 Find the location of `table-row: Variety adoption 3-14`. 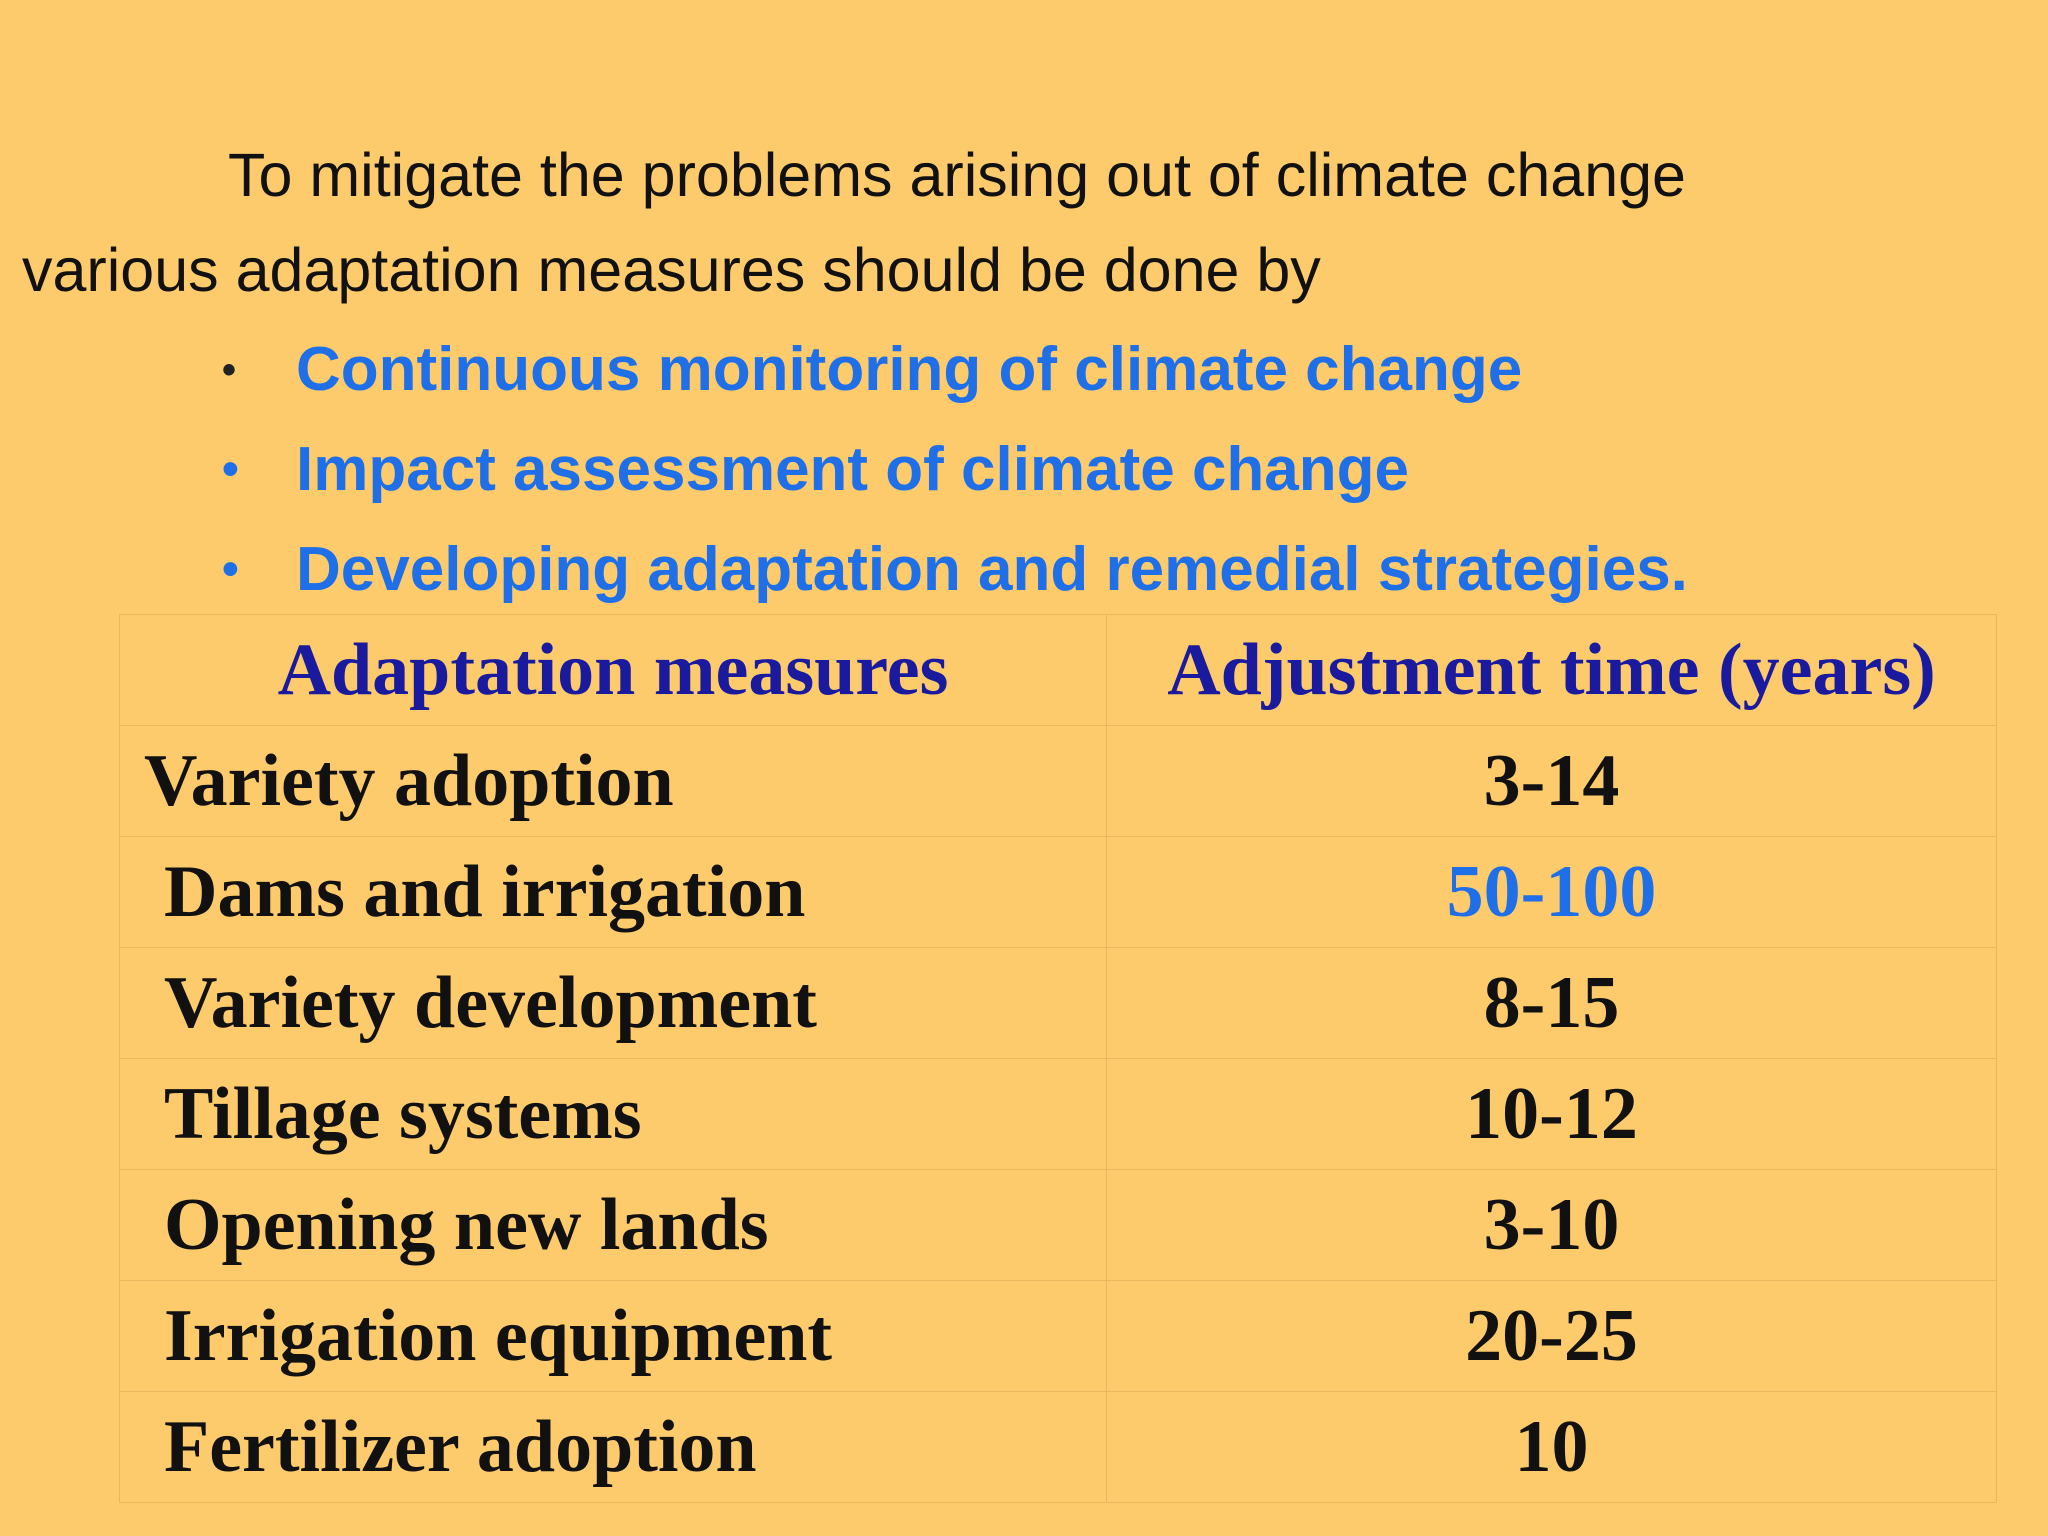

table-row: Variety adoption 3-14 is located at coordinates (1058, 781).